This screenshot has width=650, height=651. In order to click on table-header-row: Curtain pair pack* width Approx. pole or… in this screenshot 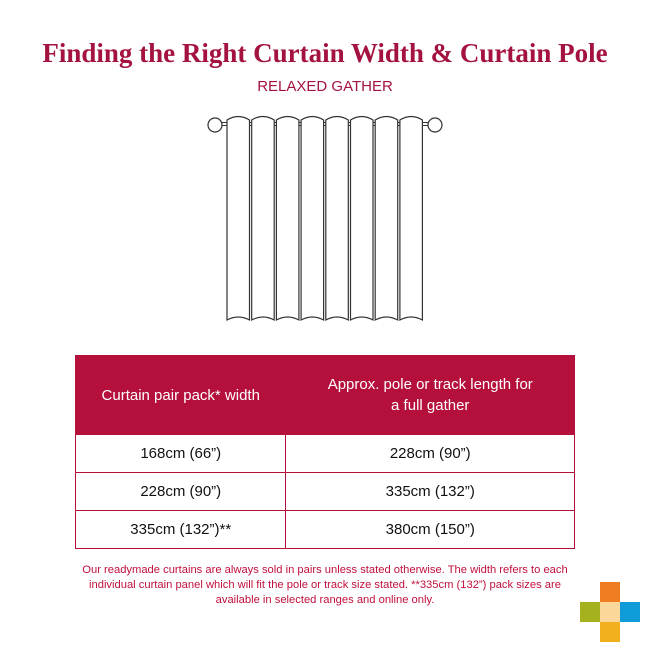, I will do `click(324, 395)`.